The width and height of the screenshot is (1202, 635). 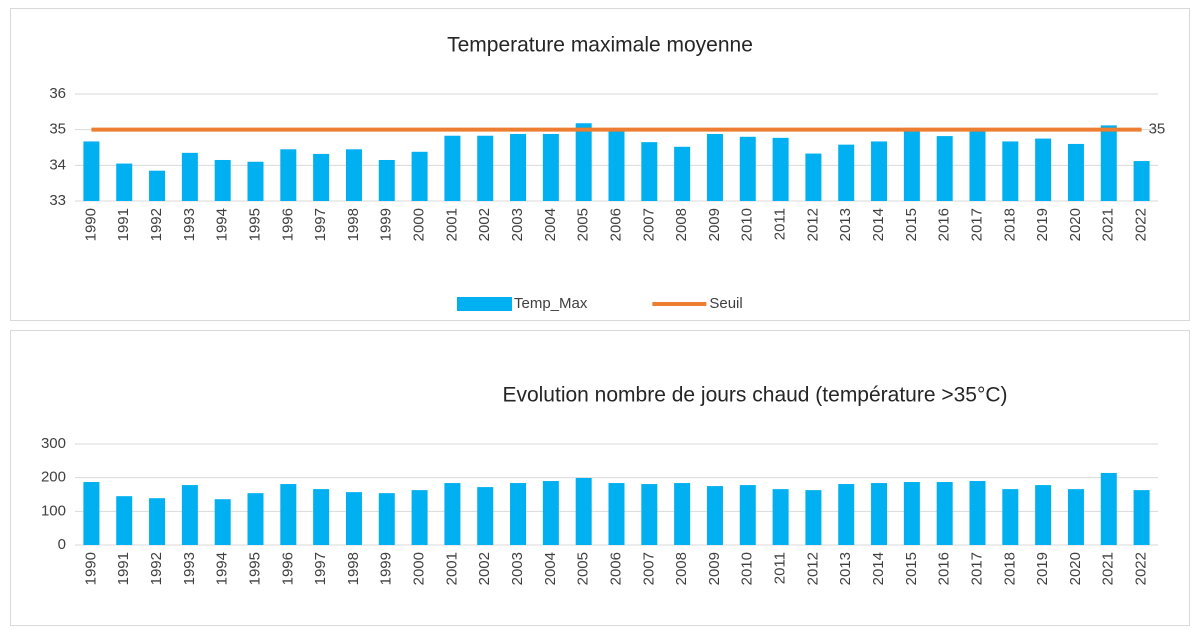 I want to click on y-tick-label: 100, so click(x=53, y=510).